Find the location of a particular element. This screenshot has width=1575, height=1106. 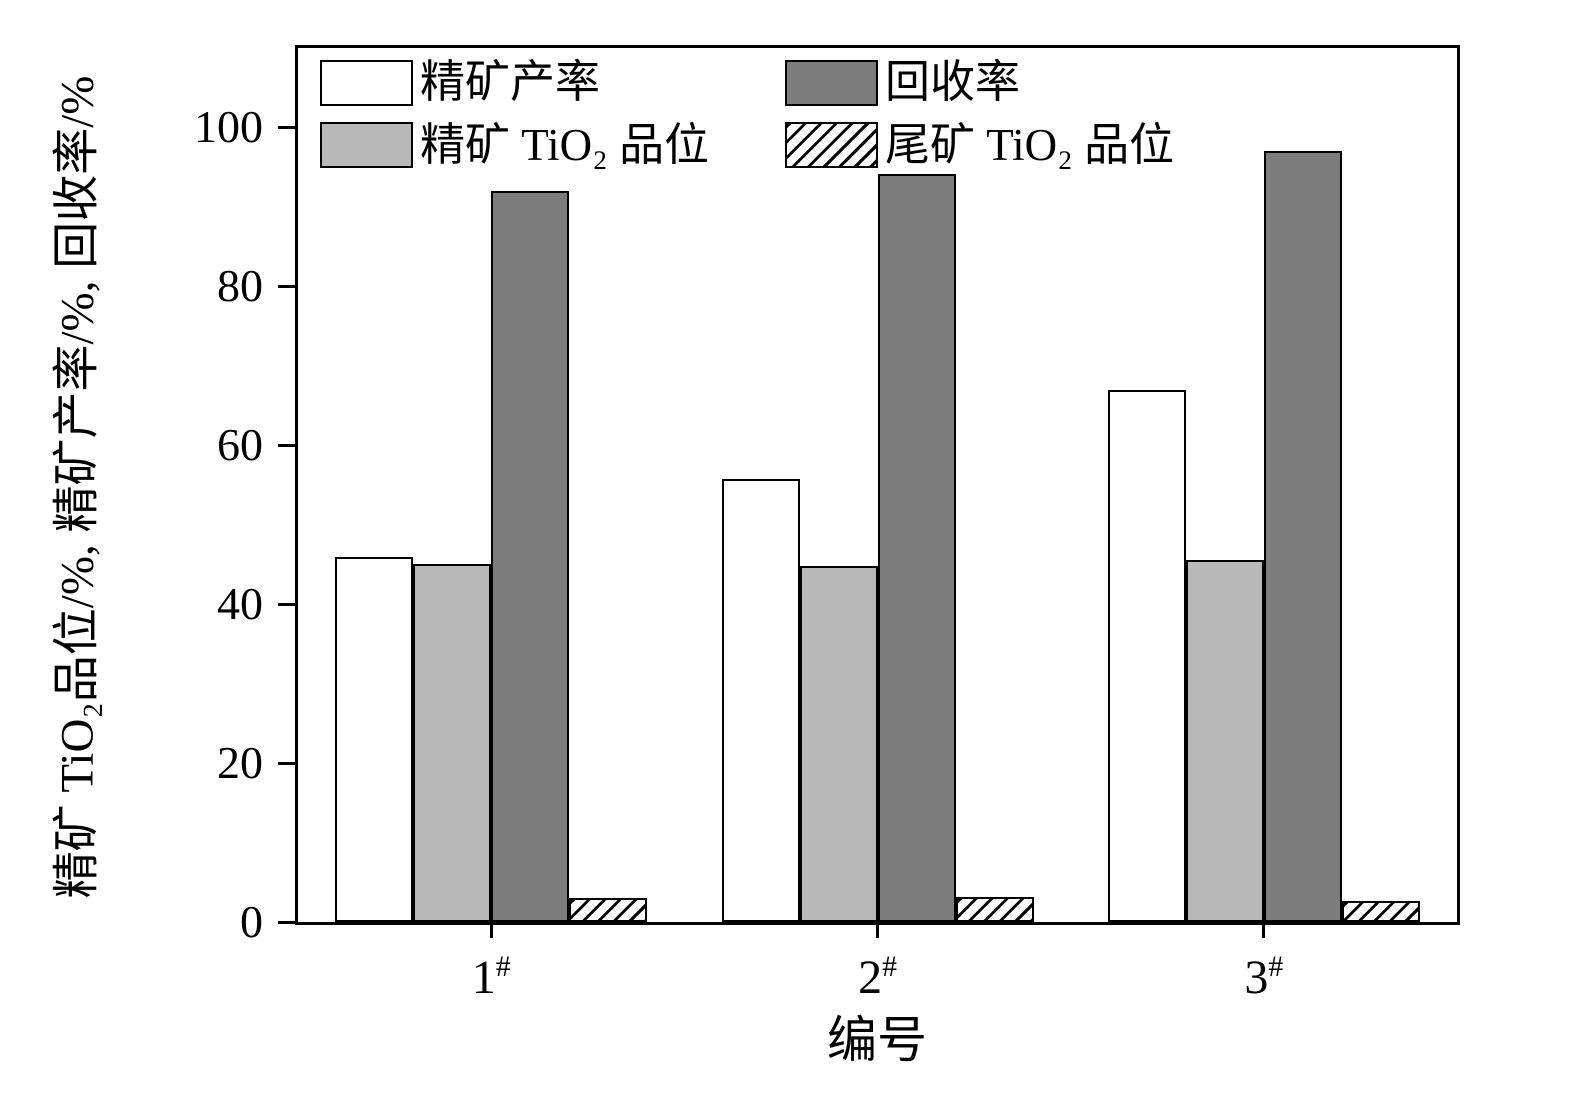

bar-lightgray-group1 is located at coordinates (452, 743).